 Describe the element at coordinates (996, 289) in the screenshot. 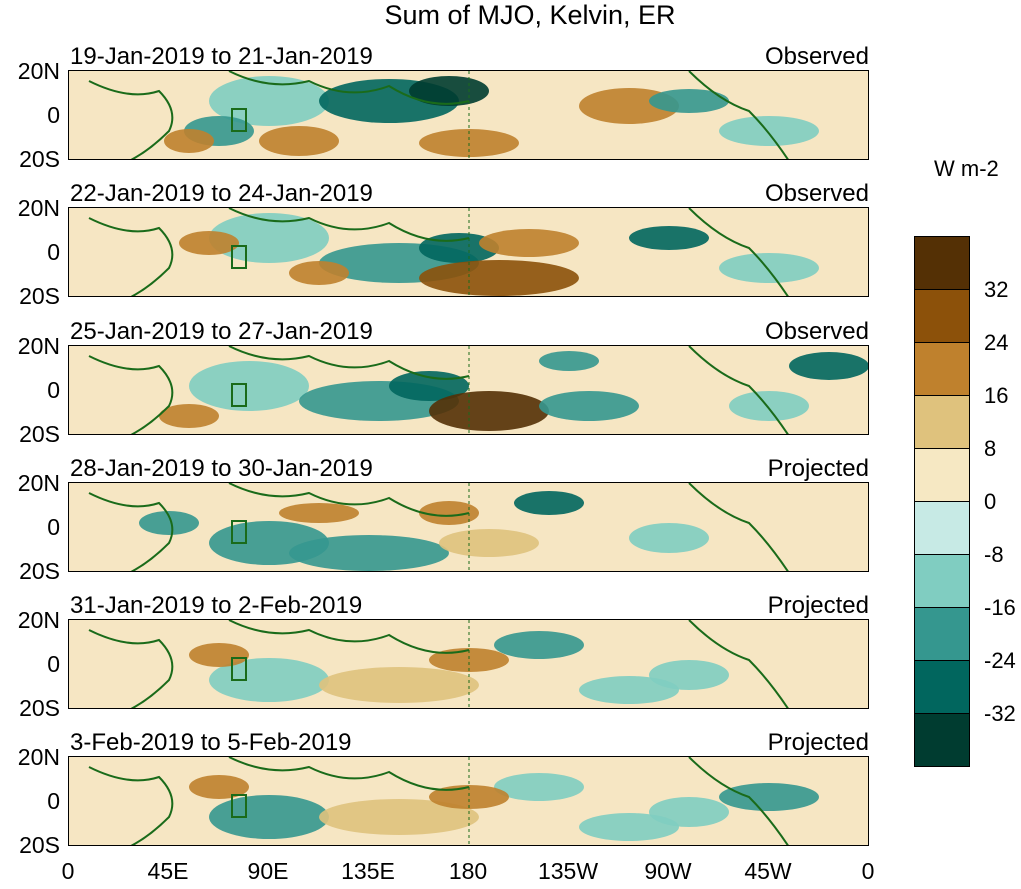

I see `colorbar-label: 32` at that location.